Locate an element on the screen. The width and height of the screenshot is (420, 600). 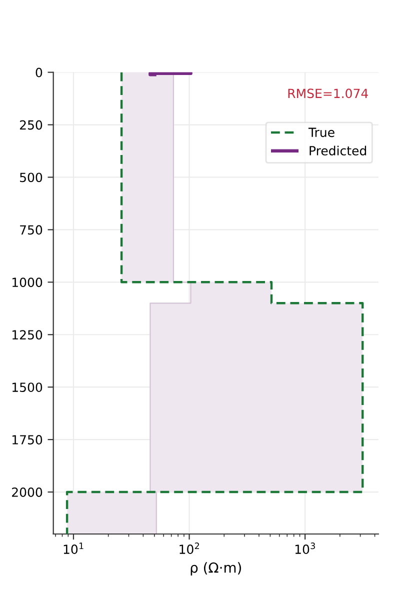
x-tick-label: 10$^{2}$ is located at coordinates (189, 548).